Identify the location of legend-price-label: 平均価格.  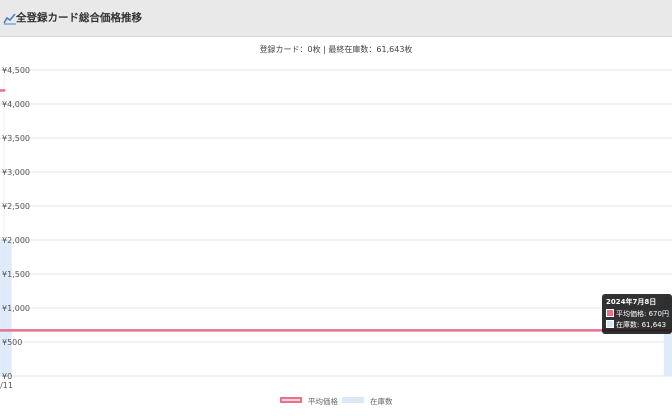
(323, 401).